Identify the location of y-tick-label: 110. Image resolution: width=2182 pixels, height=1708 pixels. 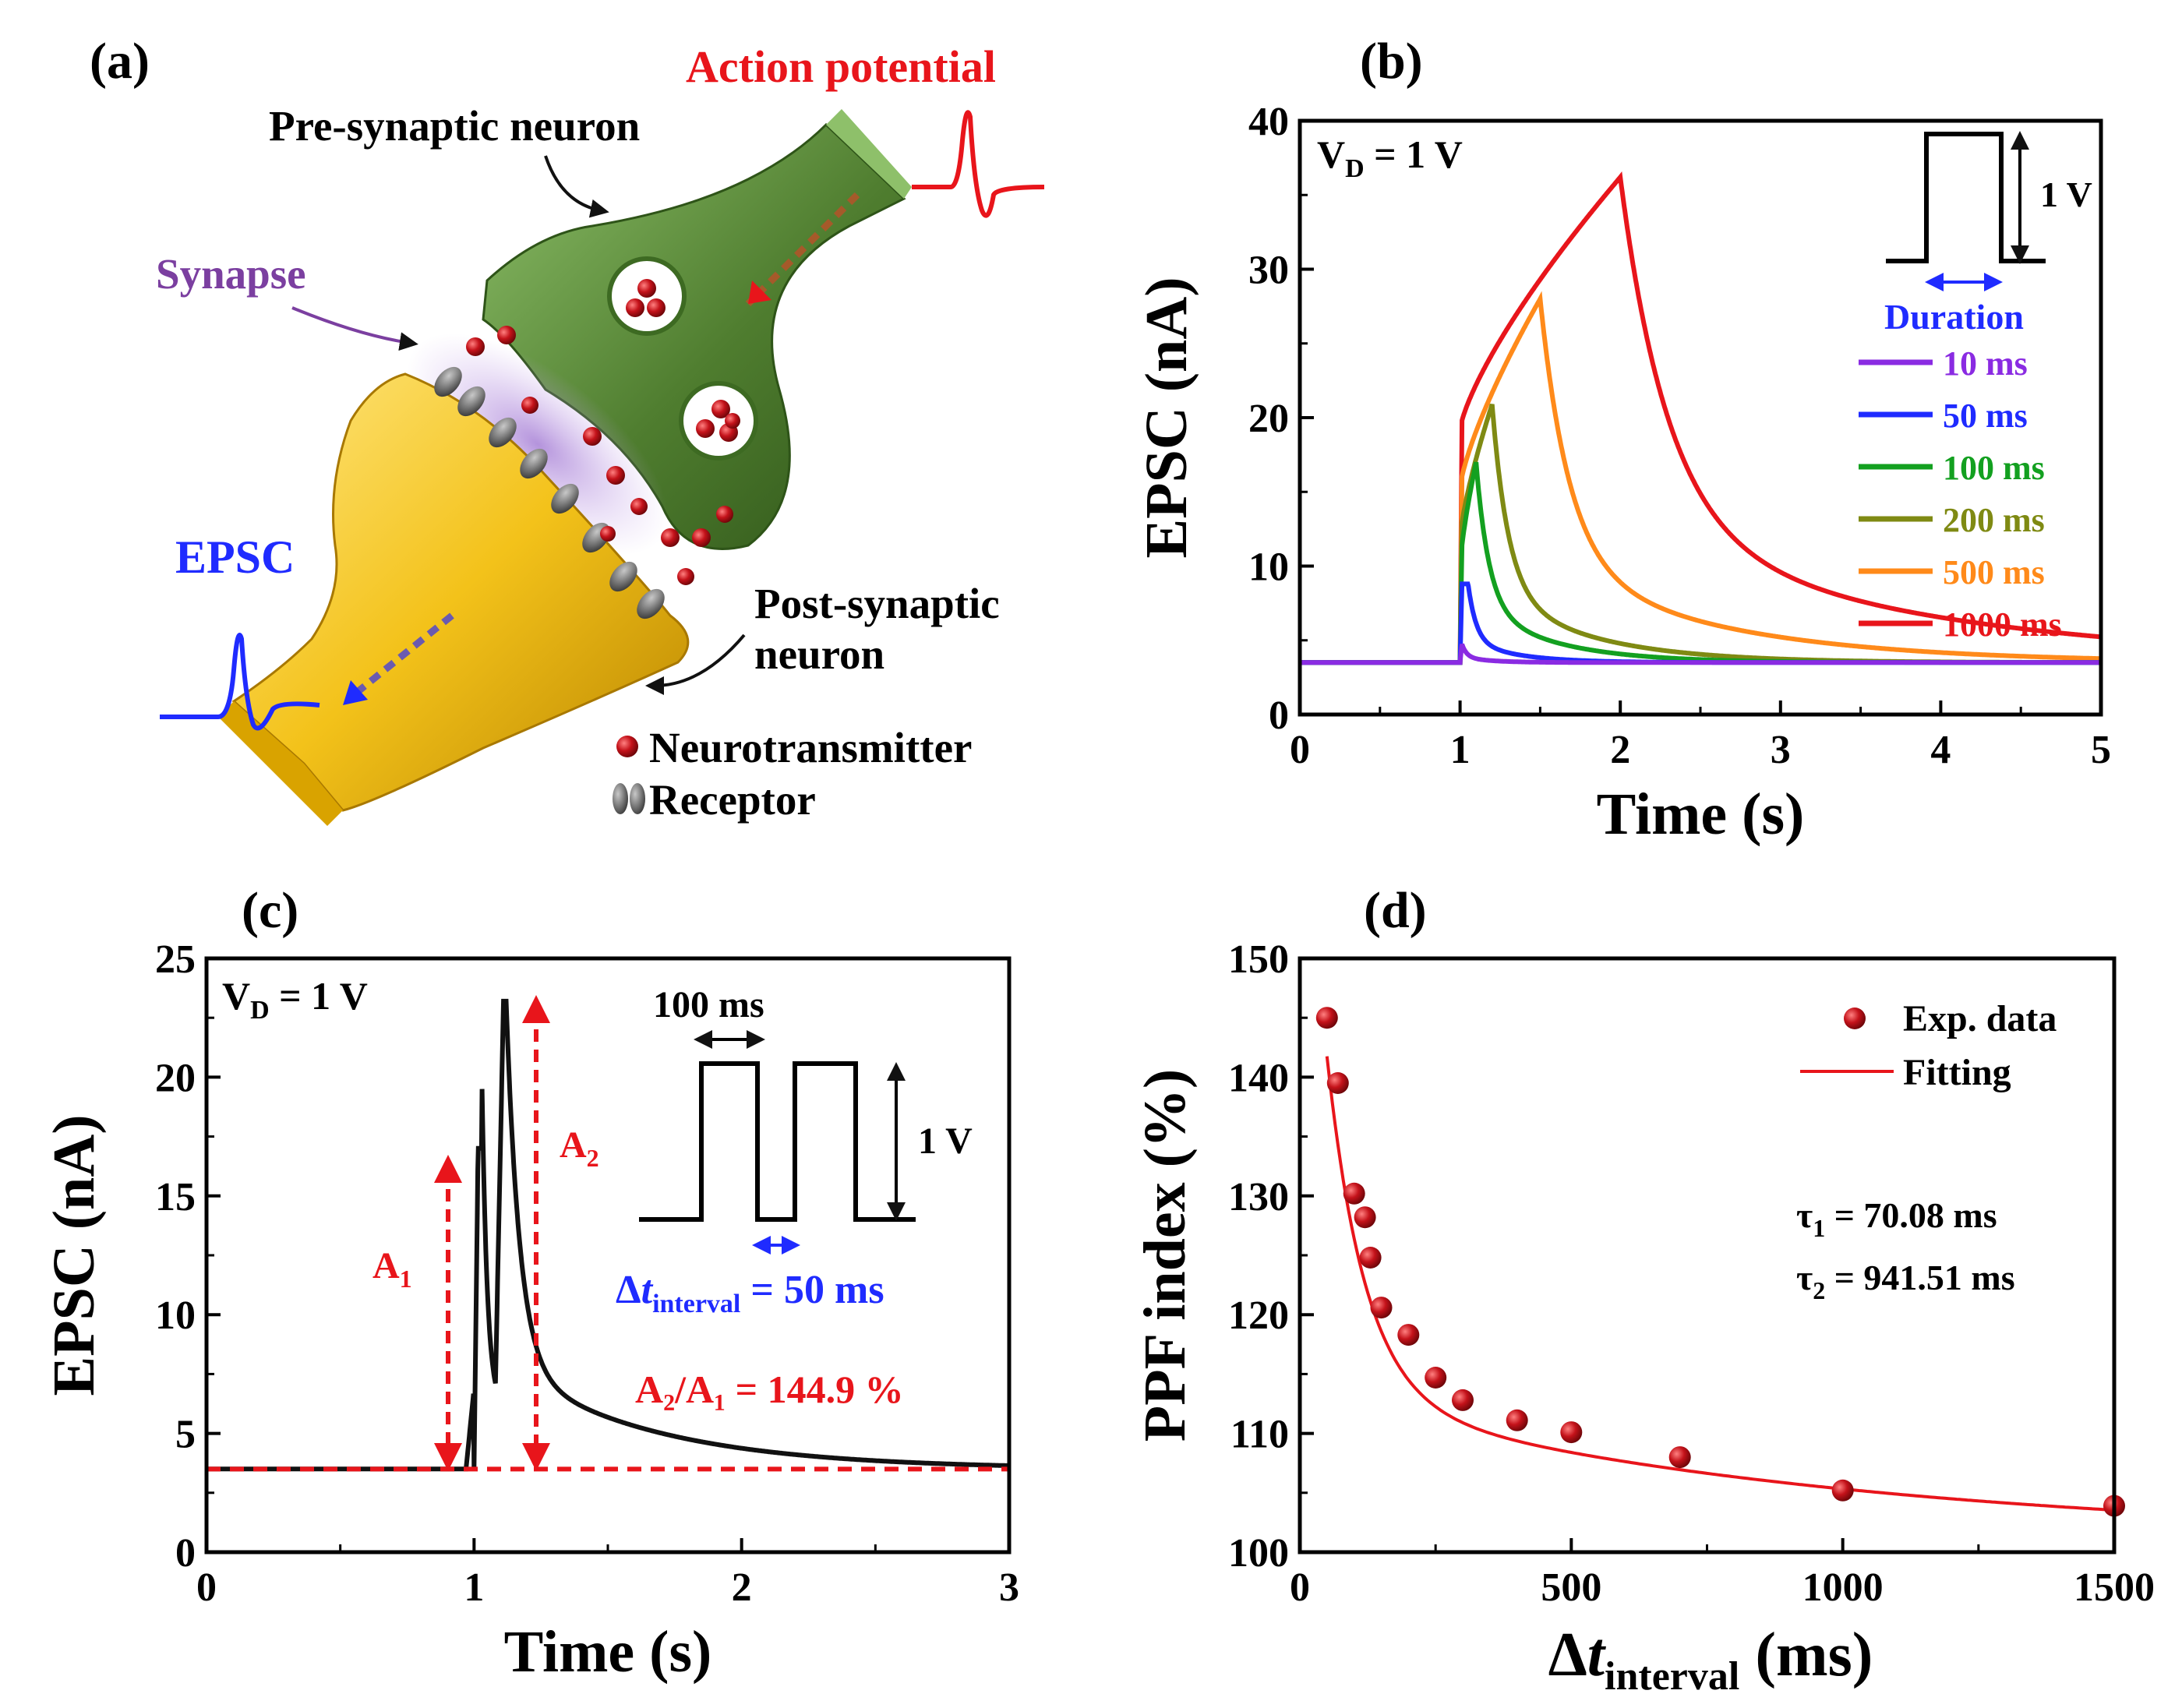
(1259, 1435).